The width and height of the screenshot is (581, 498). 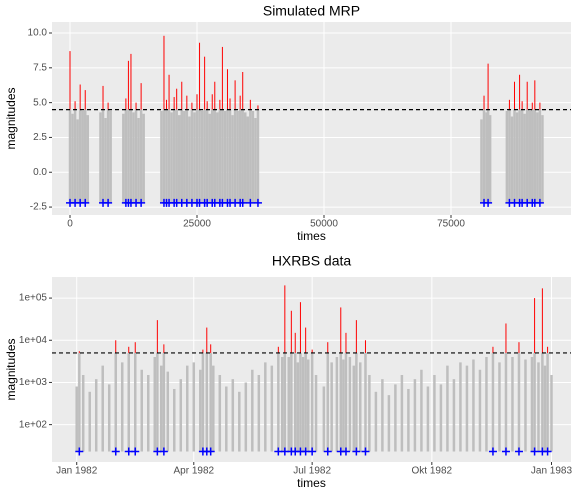 I want to click on x-tick-label: 75000, so click(x=451, y=224).